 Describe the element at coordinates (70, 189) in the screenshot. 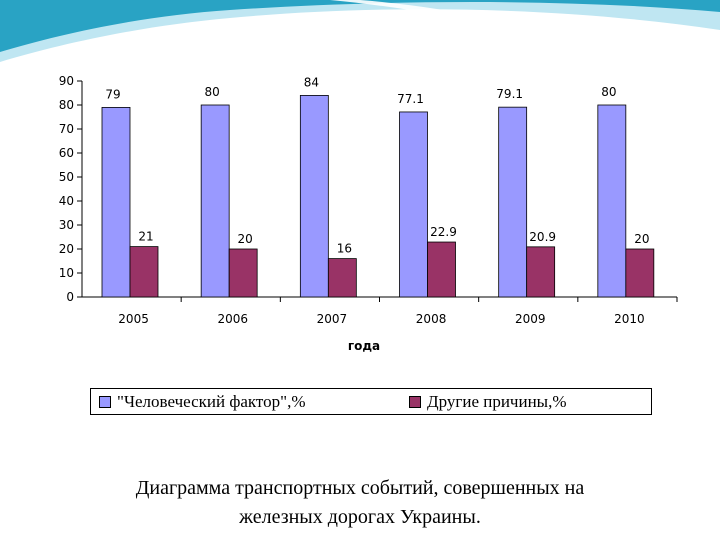

I see `y-axis-ticks: 0 10 20 30 40 50 60 70 80 90` at that location.